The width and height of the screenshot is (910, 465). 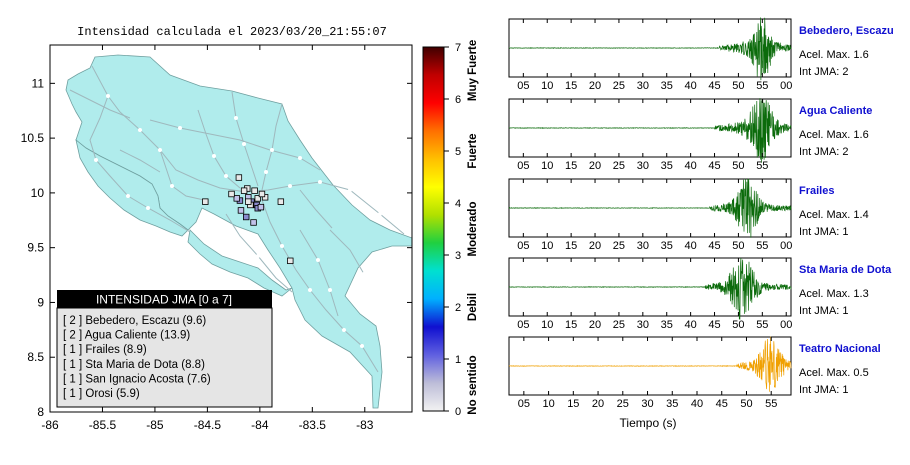 What do you see at coordinates (458, 412) in the screenshot?
I see `colorbar-tick-label: 0` at bounding box center [458, 412].